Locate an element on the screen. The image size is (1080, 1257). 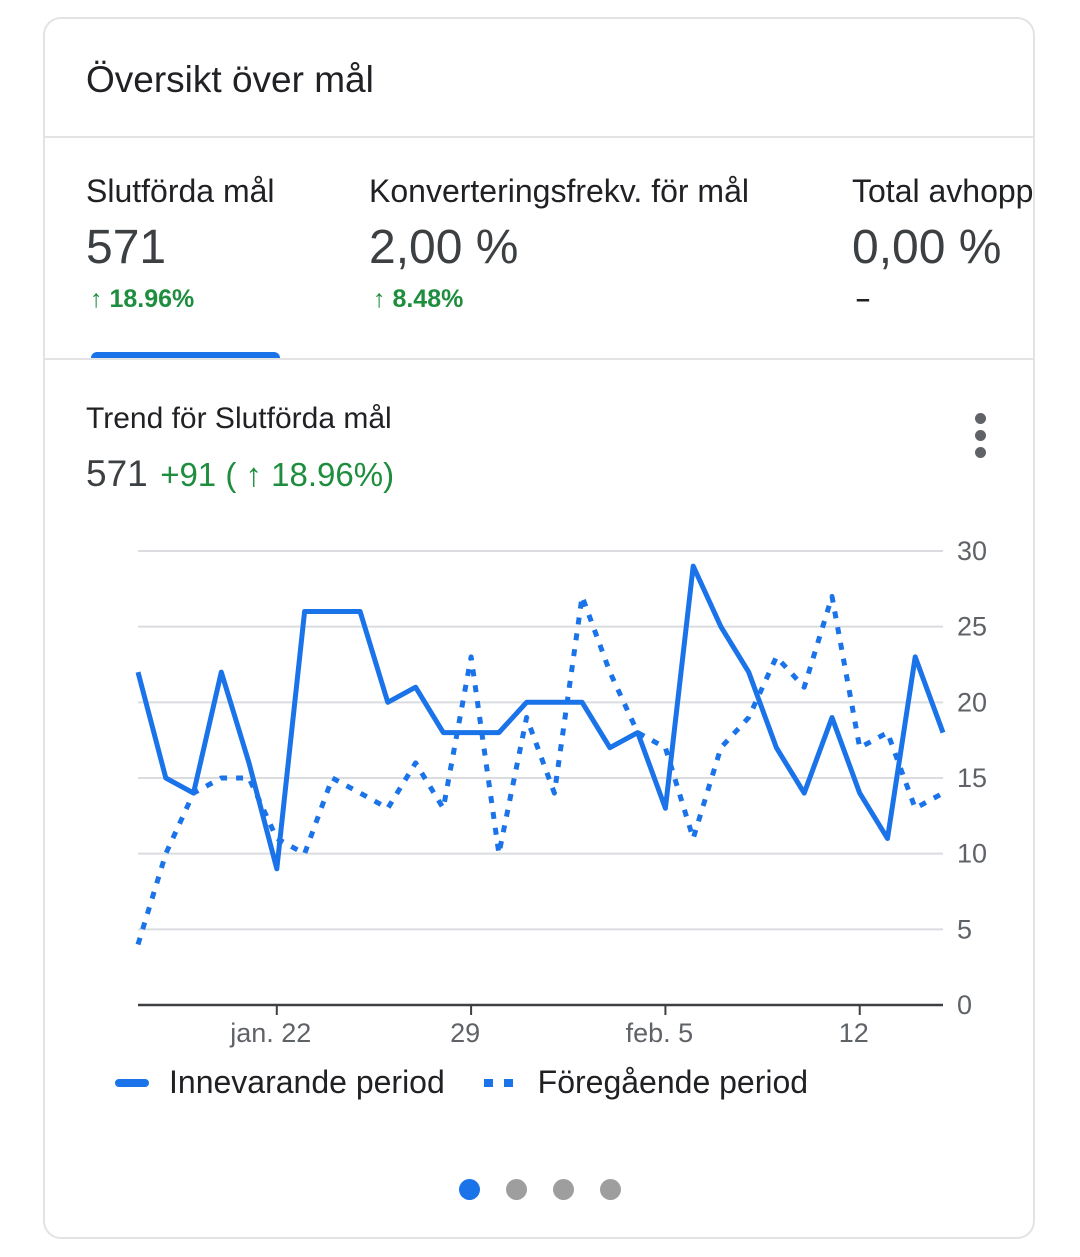
metric-label: Slutförda mål is located at coordinates (180, 191).